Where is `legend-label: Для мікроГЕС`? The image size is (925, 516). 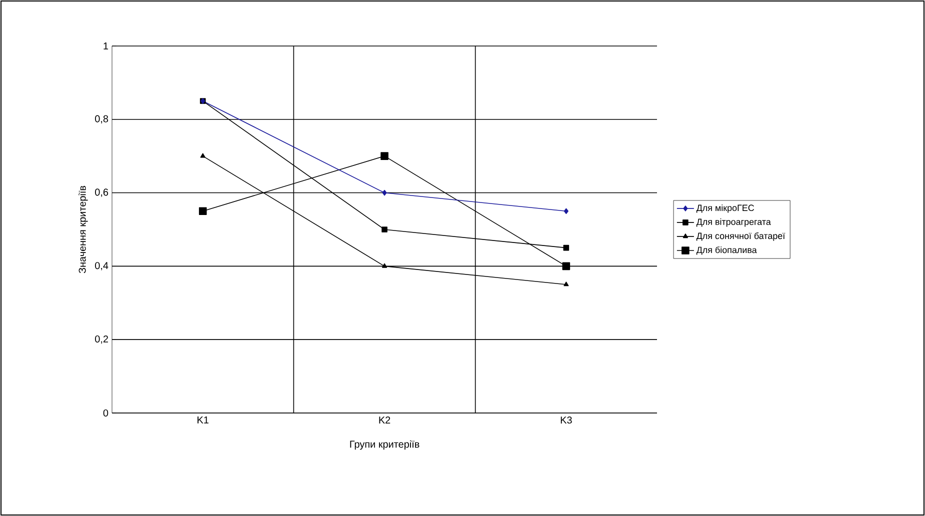 legend-label: Для мікроГЕС is located at coordinates (725, 208).